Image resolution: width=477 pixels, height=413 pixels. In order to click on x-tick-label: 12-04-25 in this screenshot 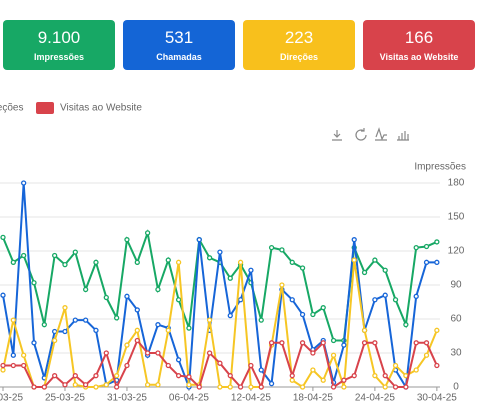, I will do `click(251, 398)`.